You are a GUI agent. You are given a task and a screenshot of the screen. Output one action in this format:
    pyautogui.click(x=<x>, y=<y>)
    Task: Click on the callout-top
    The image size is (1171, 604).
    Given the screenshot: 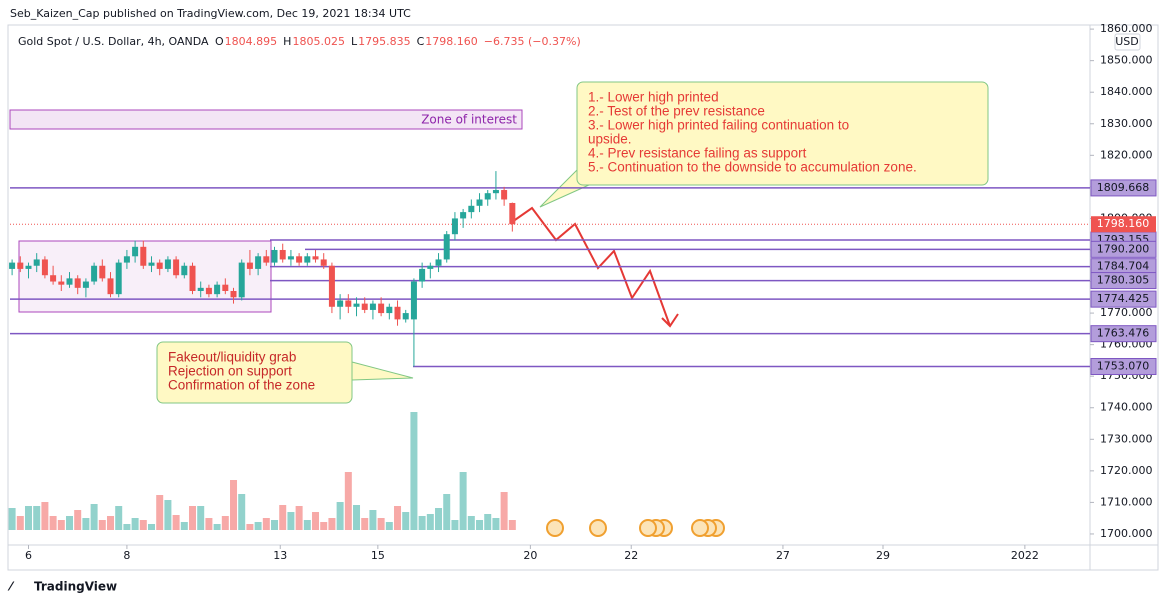 What is the action you would take?
    pyautogui.click(x=782, y=133)
    